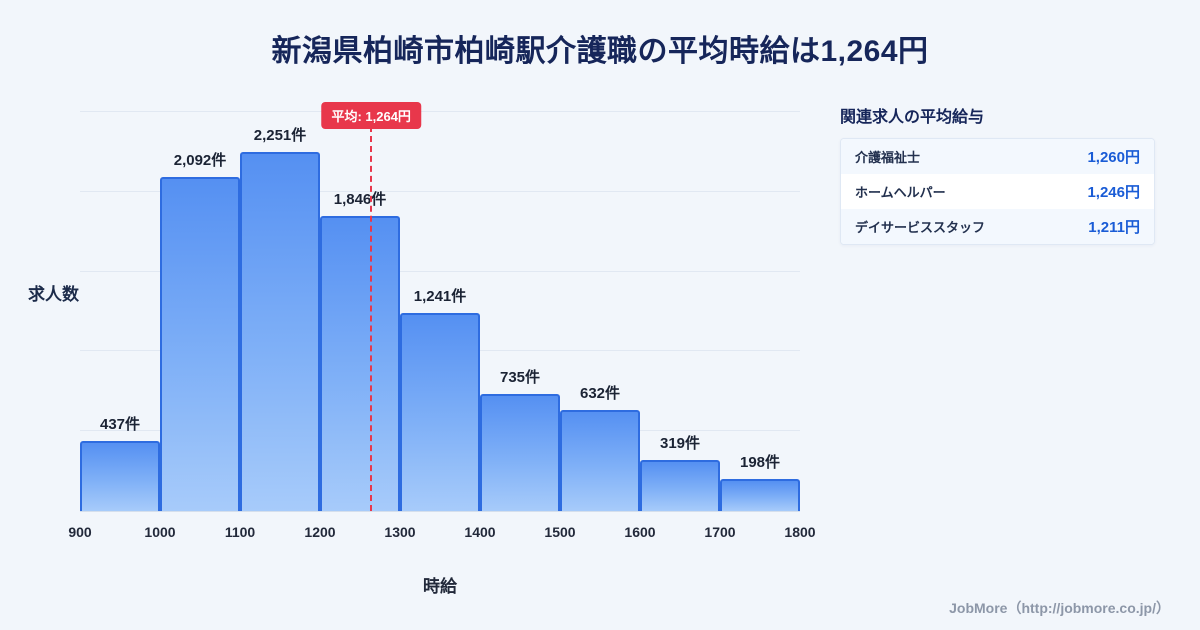 This screenshot has width=1200, height=630. I want to click on related-job-value: 1,246円, so click(1113, 192).